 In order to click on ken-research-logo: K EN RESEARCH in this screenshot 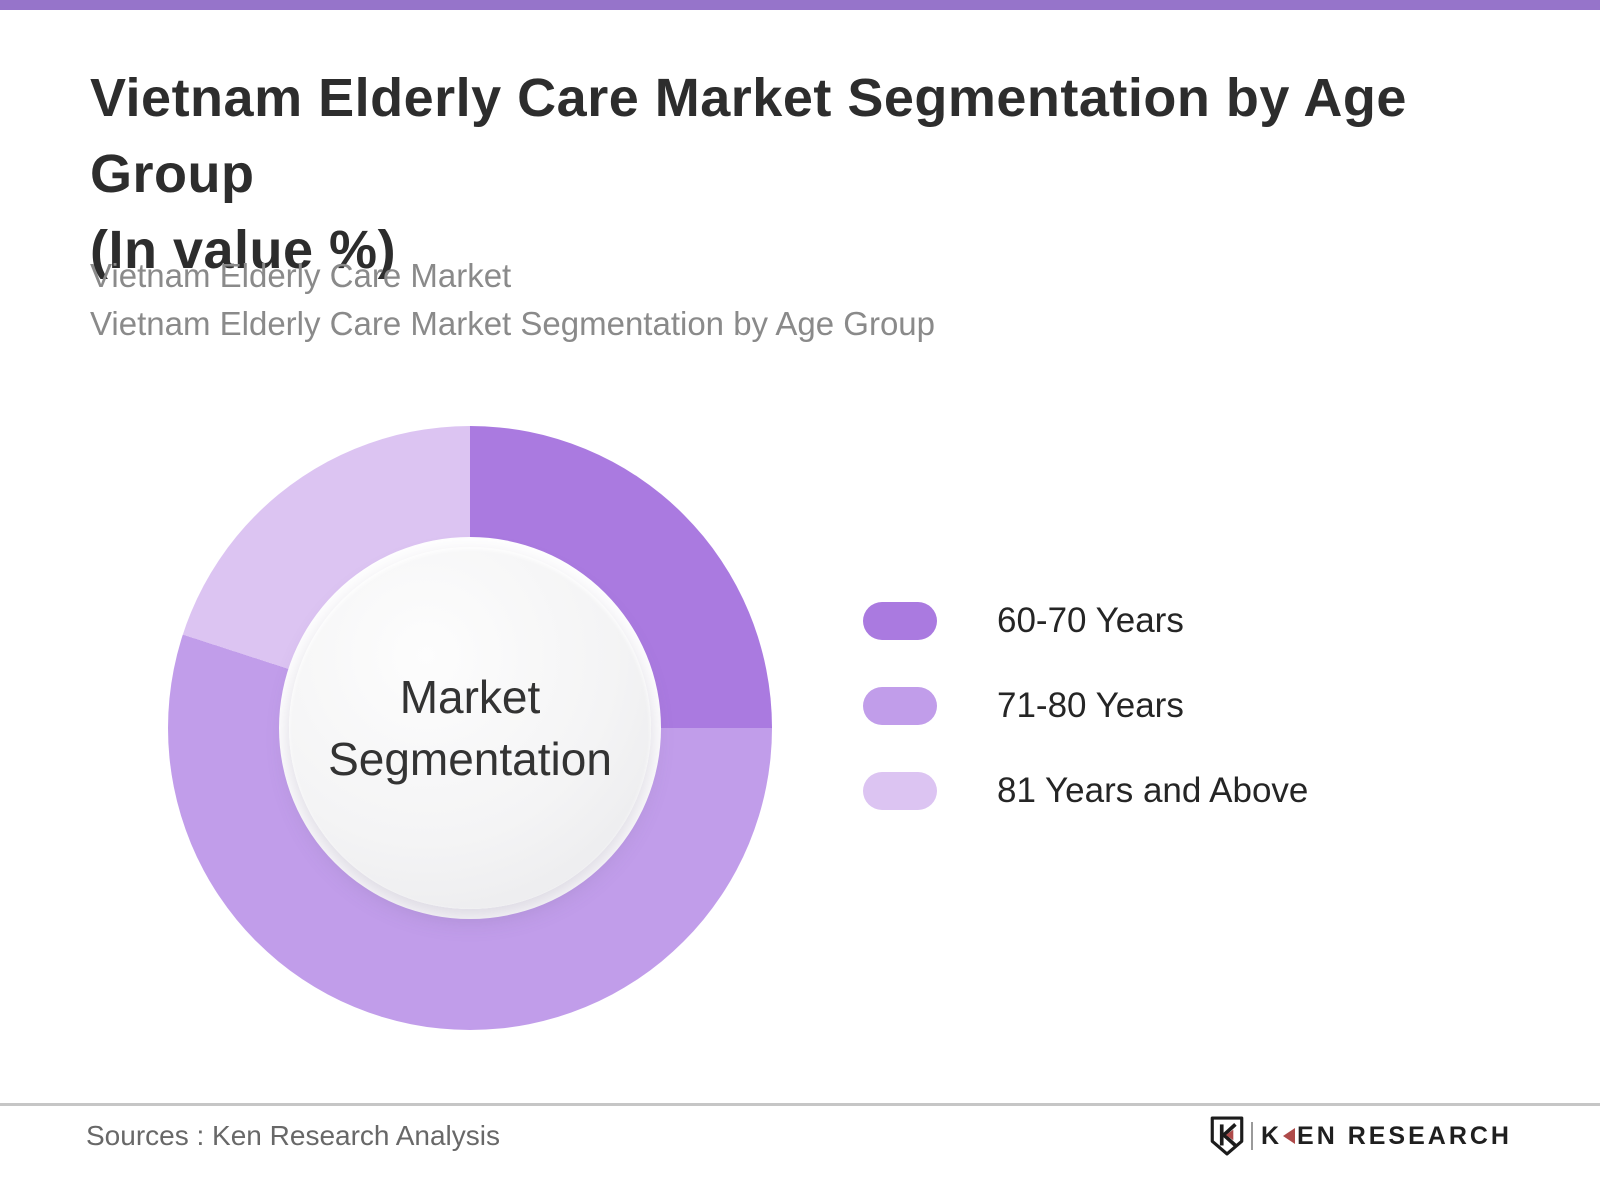, I will do `click(1360, 1136)`.